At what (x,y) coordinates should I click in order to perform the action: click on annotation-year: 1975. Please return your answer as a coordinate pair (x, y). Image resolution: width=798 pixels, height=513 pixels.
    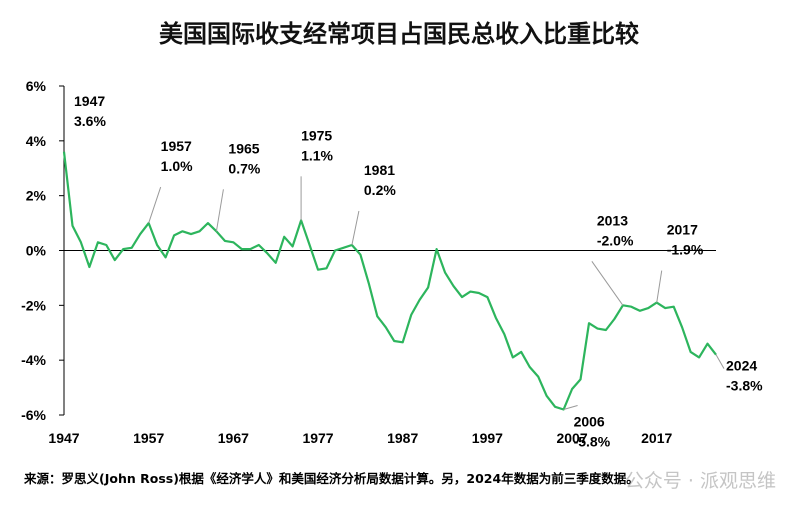
    Looking at the image, I should click on (316, 135).